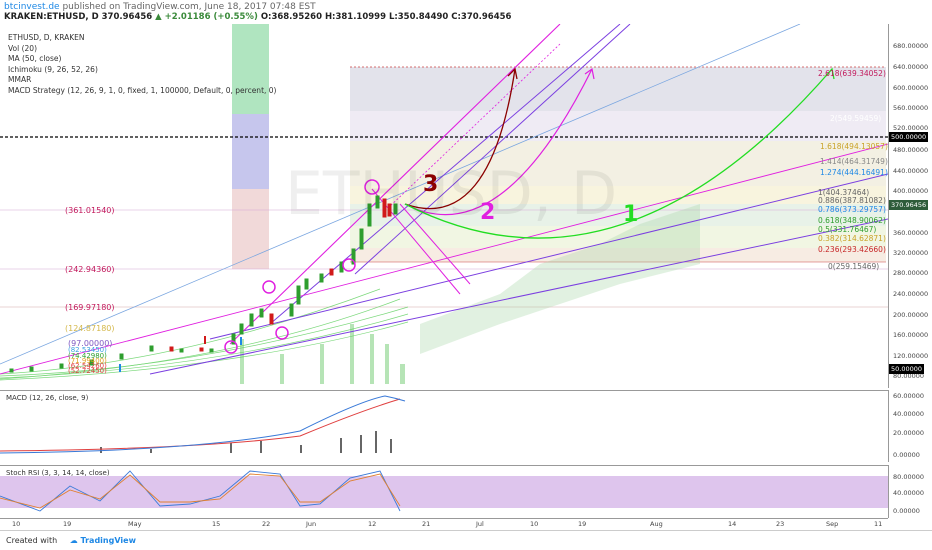 This screenshot has height=550, width=932. Describe the element at coordinates (854, 161) in the screenshot. I see `svg-text: 1.414(464.31749)` at that location.